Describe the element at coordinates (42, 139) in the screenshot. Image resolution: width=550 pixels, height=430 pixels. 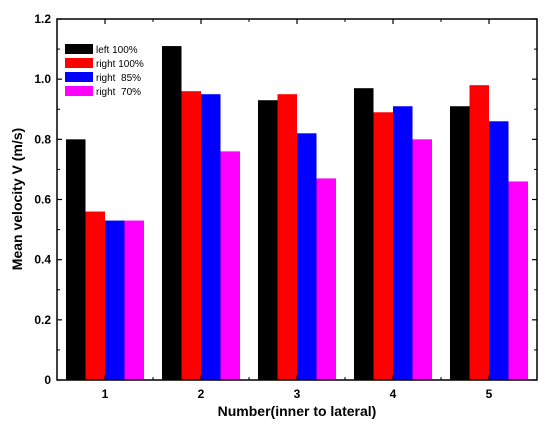
I see `y-tick-label: 0.8` at that location.